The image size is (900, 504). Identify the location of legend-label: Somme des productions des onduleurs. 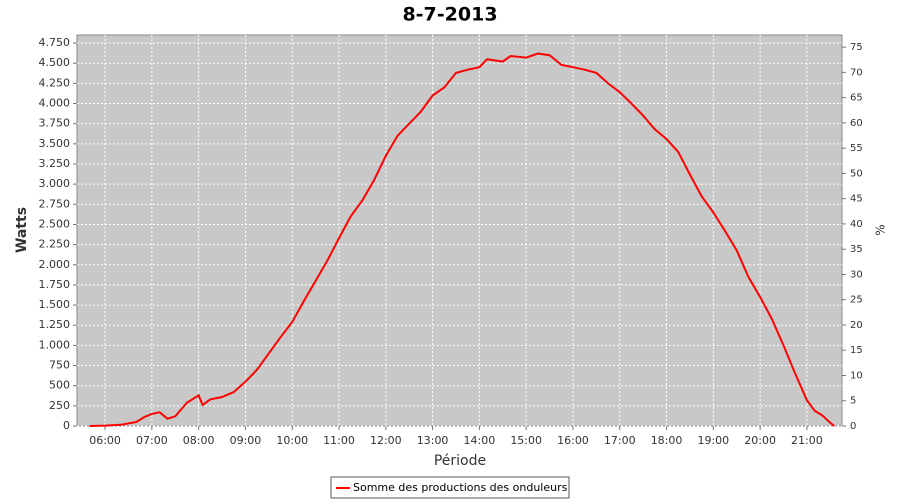
(460, 487).